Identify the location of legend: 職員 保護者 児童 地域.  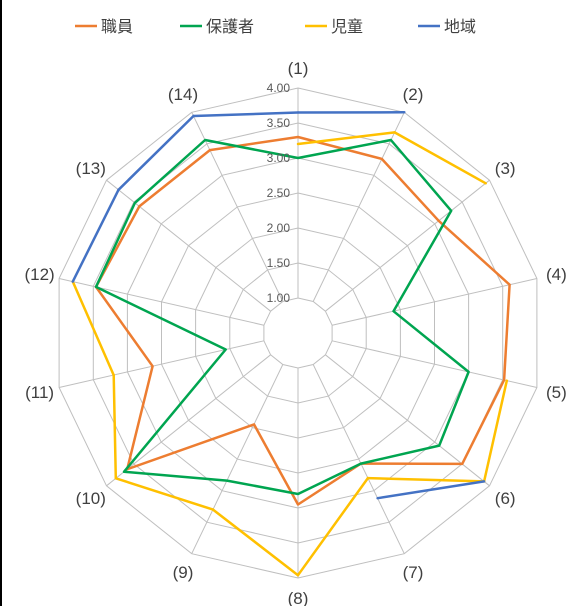
(275, 26).